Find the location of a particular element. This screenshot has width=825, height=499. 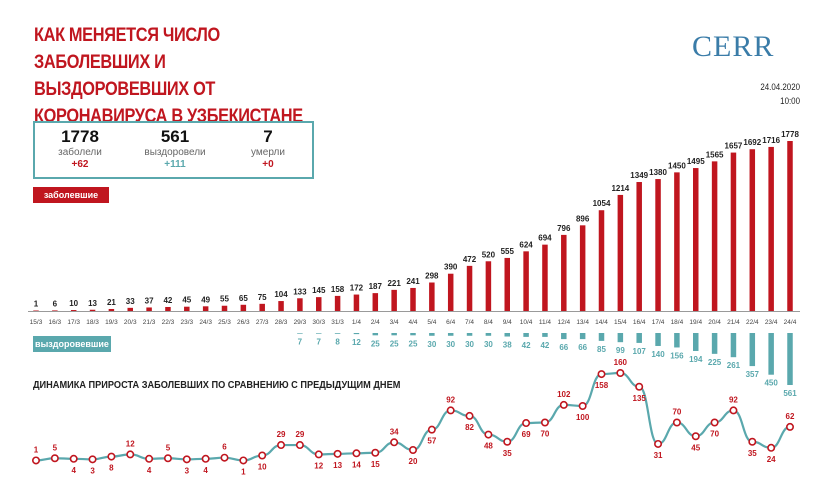

recovered-value-label: 99 is located at coordinates (620, 350).